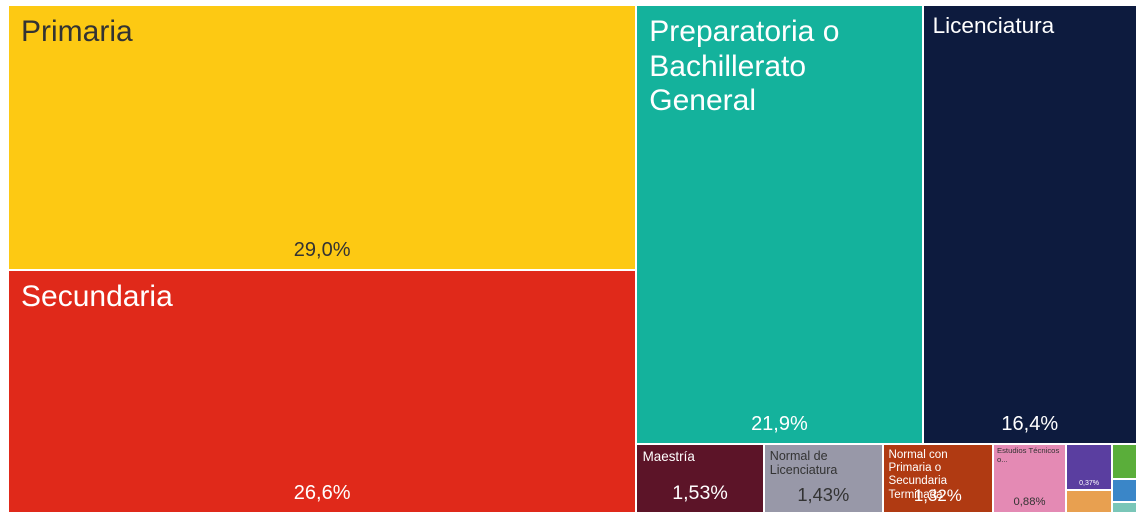 The height and width of the screenshot is (513, 1137). I want to click on value-label: 1,53%, so click(700, 493).